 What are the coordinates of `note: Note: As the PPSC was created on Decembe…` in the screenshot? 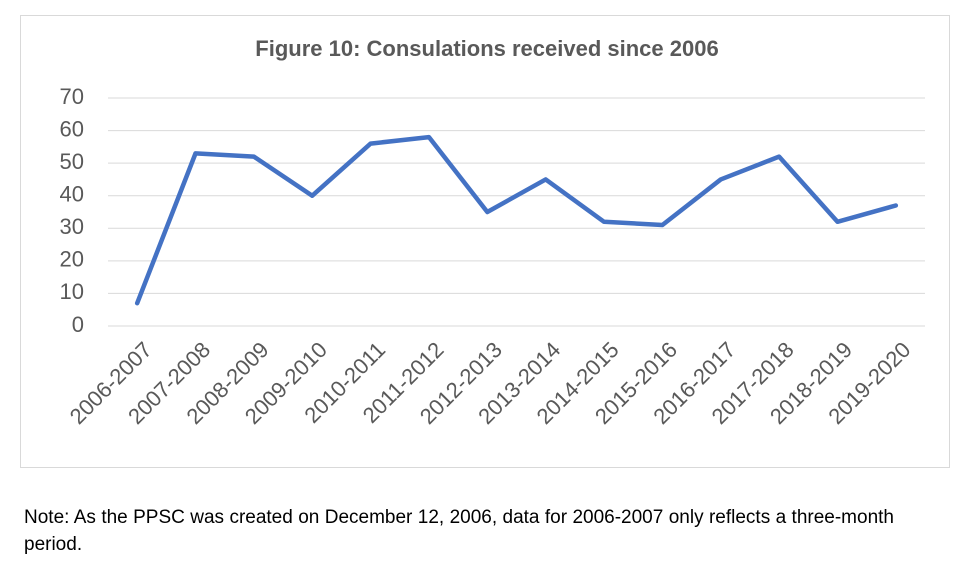 It's located at (459, 531).